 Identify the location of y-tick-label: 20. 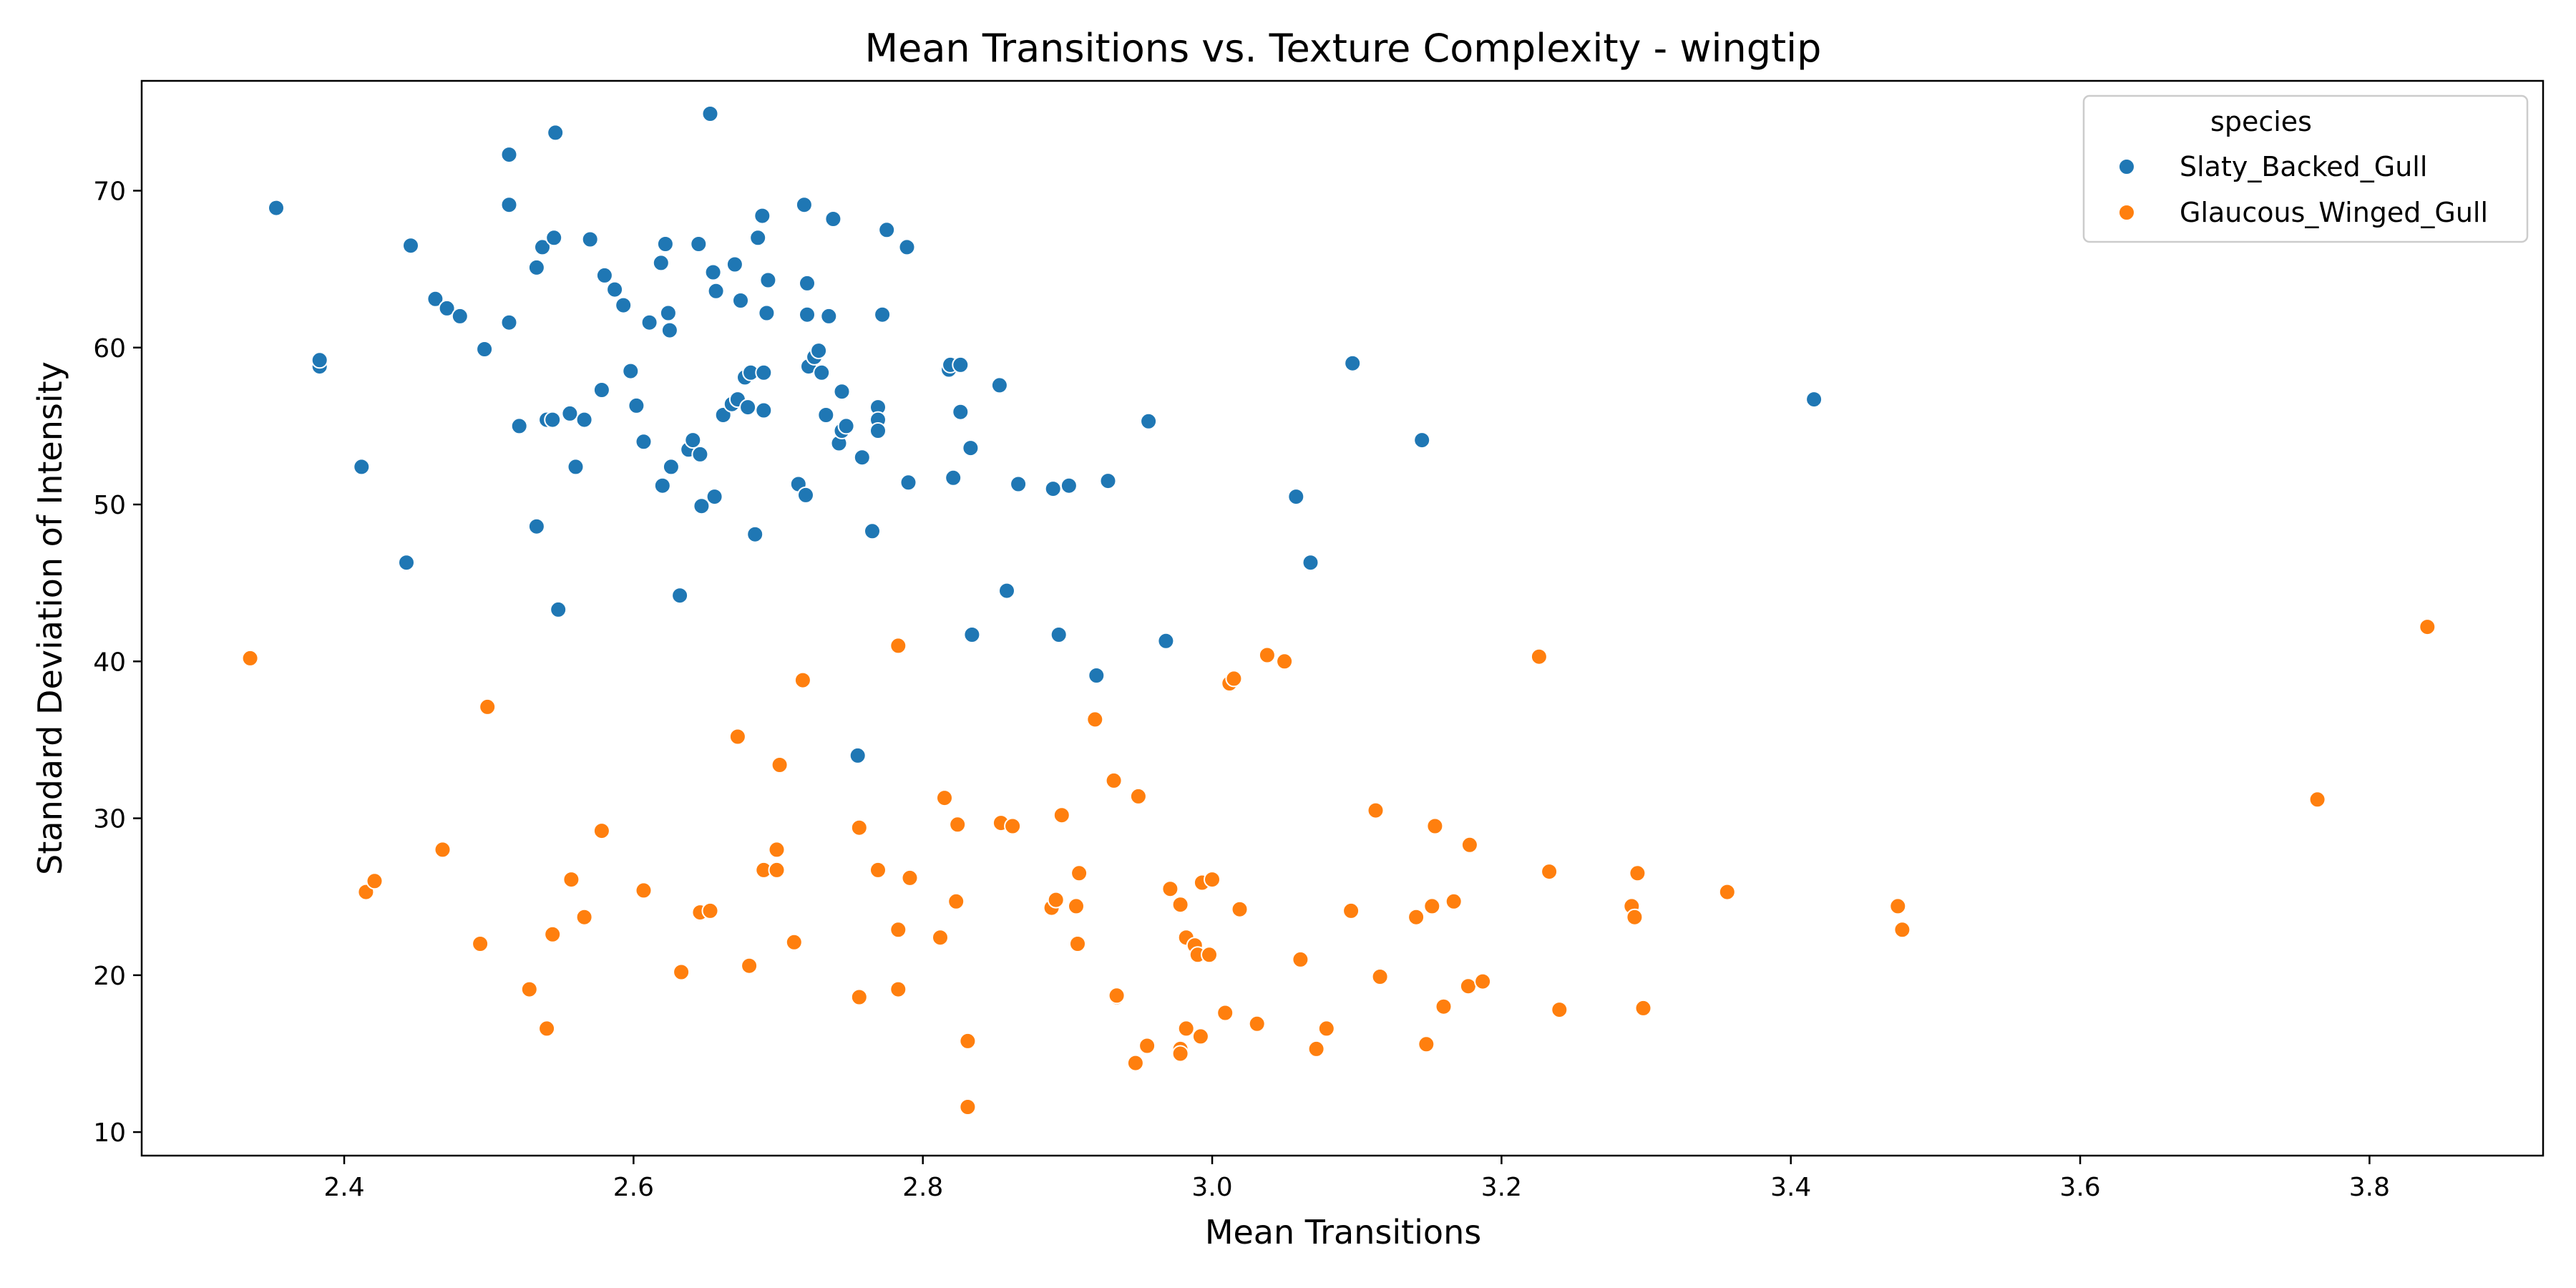
(109, 976).